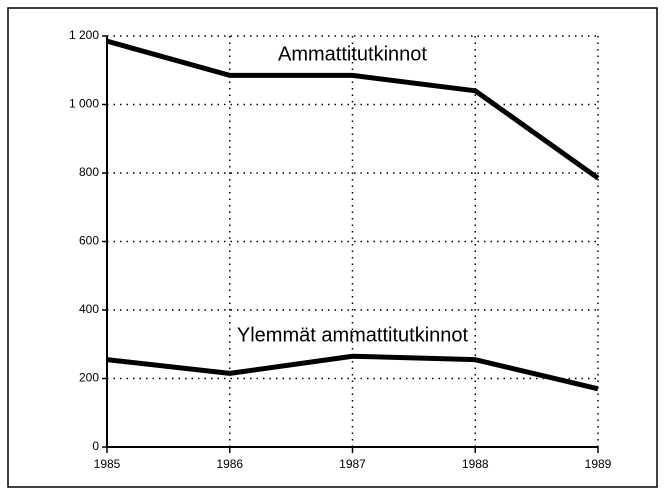 The width and height of the screenshot is (665, 495). I want to click on x-tick-label: 1986, so click(229, 464).